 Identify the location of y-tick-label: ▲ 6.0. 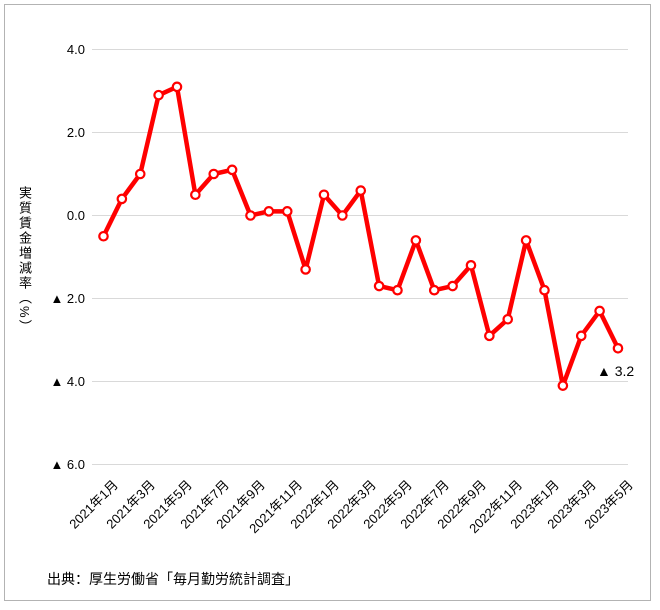
(67, 464).